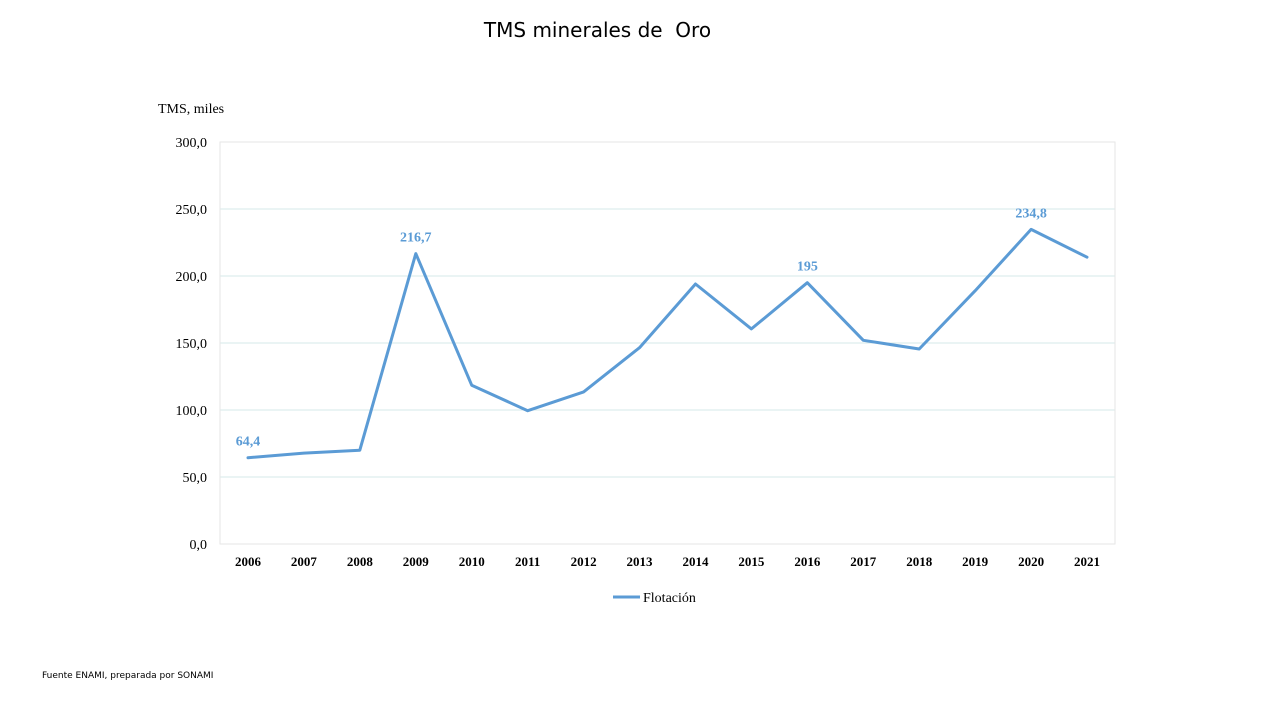 Image resolution: width=1280 pixels, height=720 pixels. I want to click on x-tick-label: 2016, so click(807, 561).